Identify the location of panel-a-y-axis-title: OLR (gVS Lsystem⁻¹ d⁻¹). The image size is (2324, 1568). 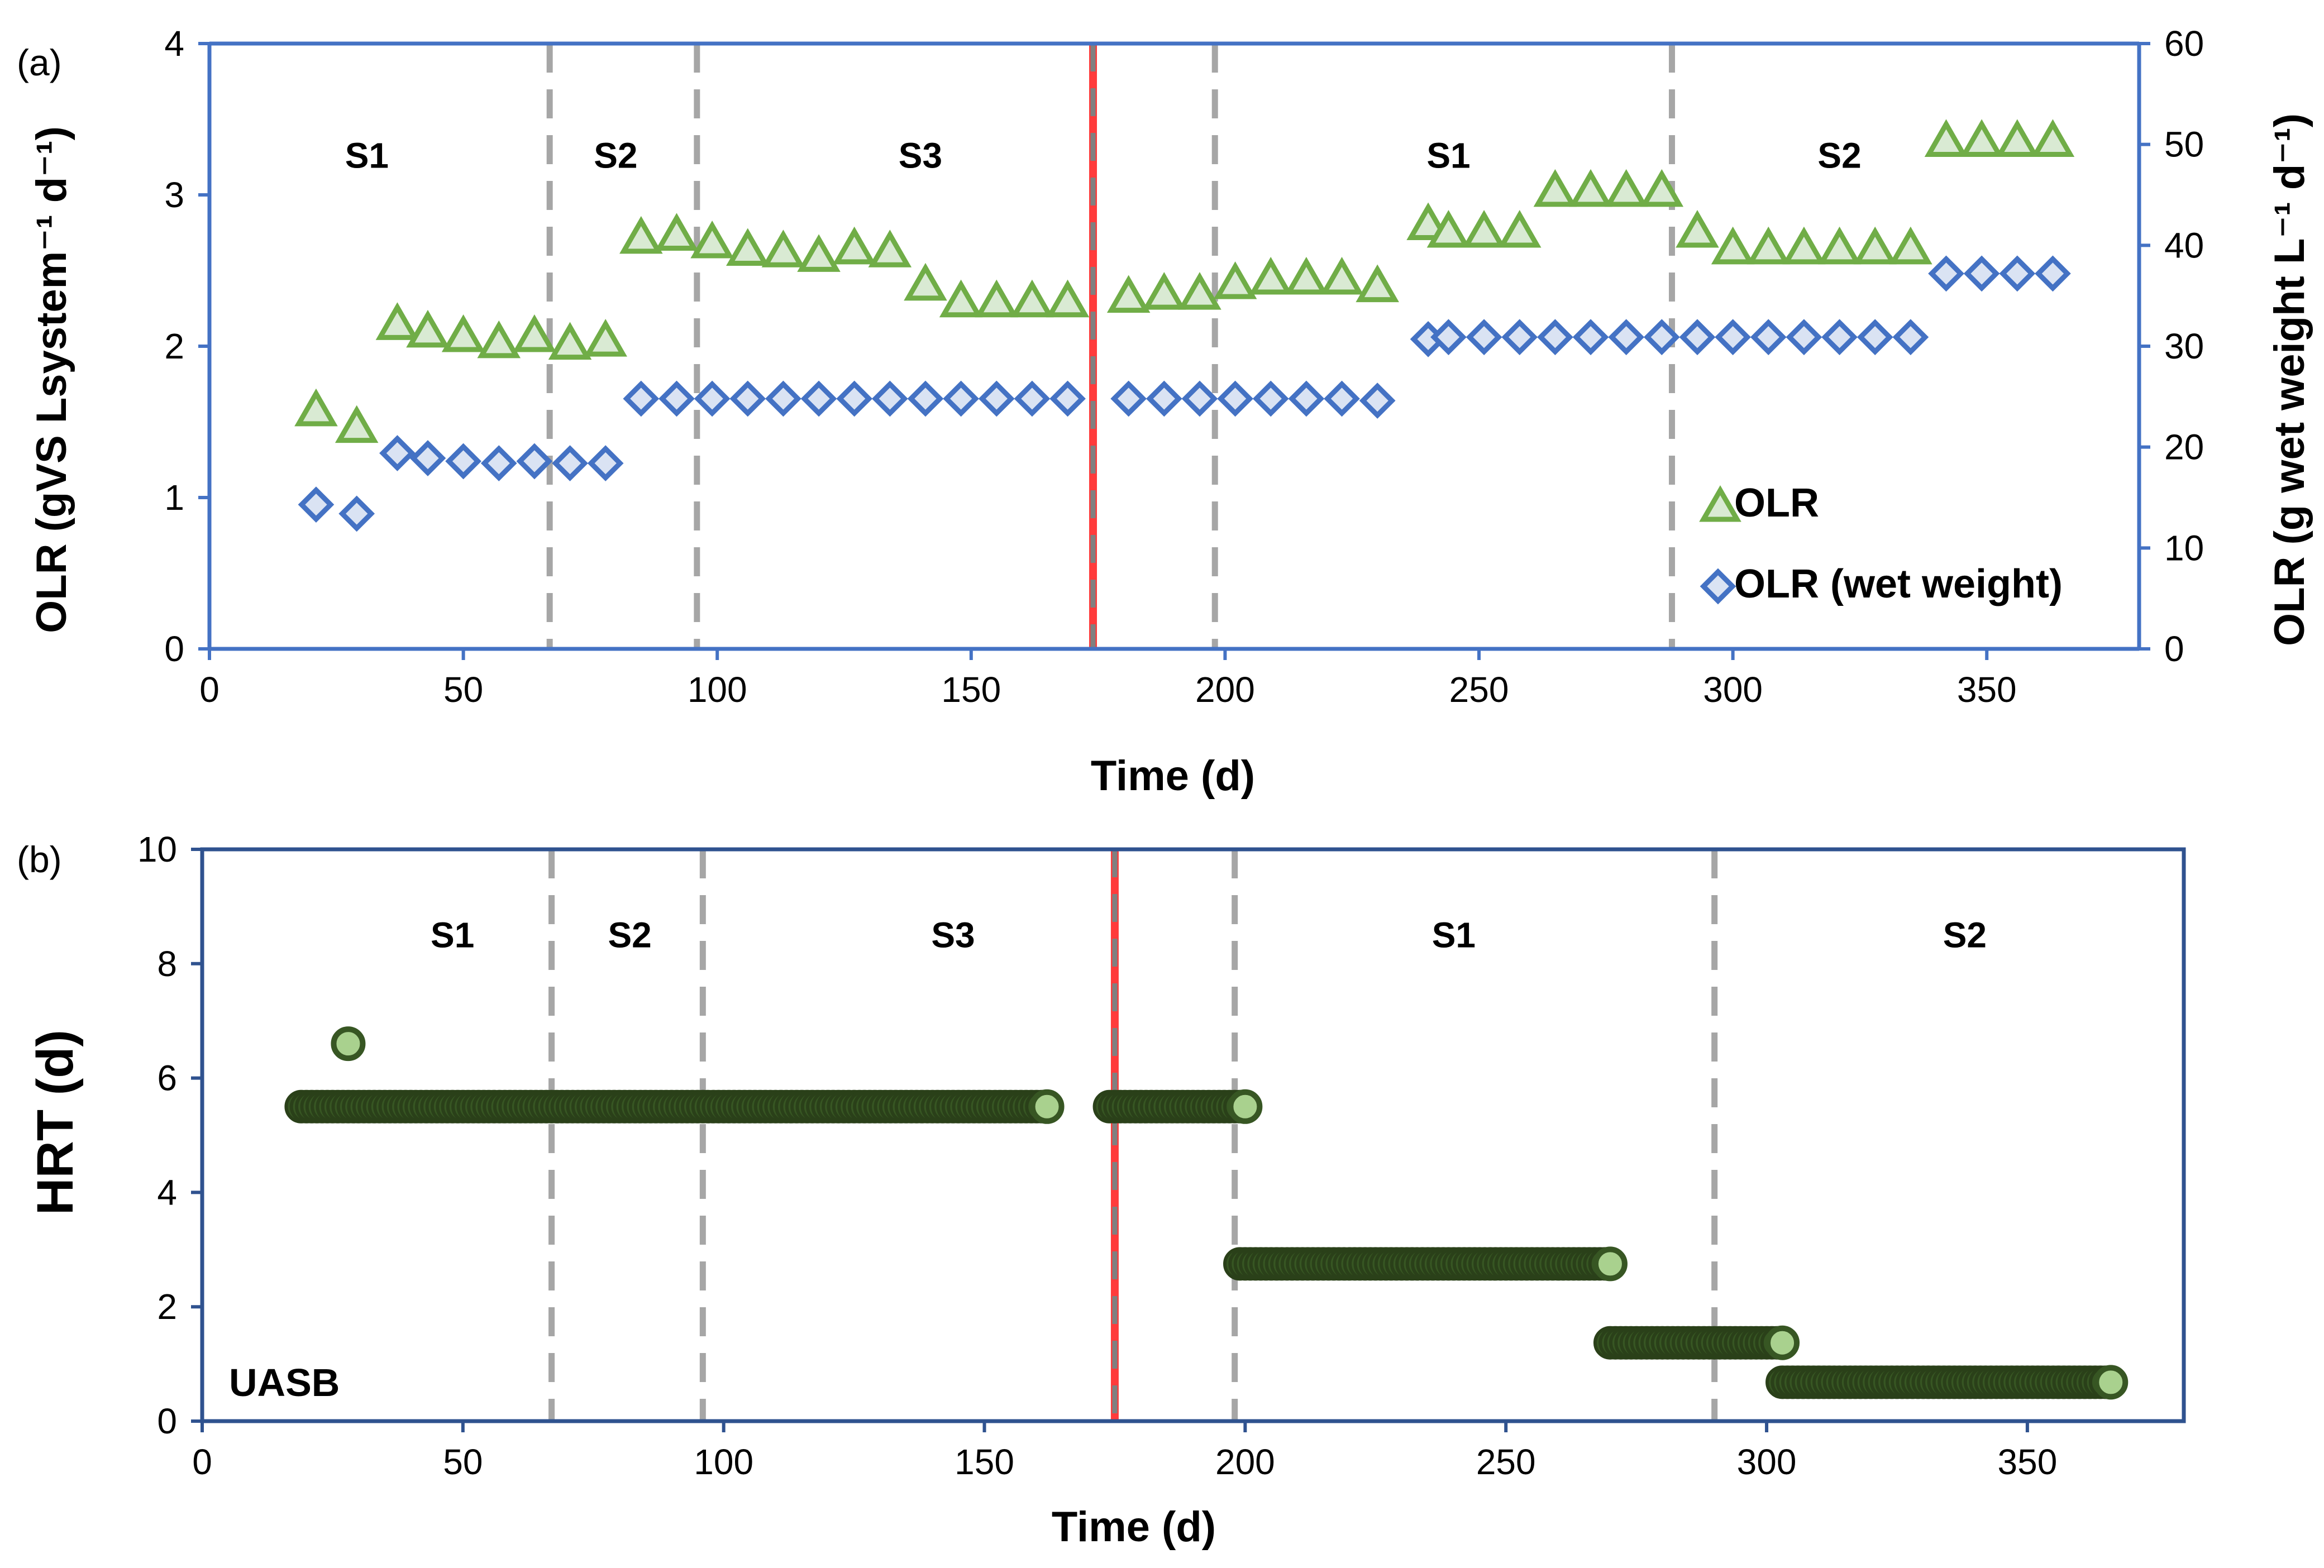
(51, 379).